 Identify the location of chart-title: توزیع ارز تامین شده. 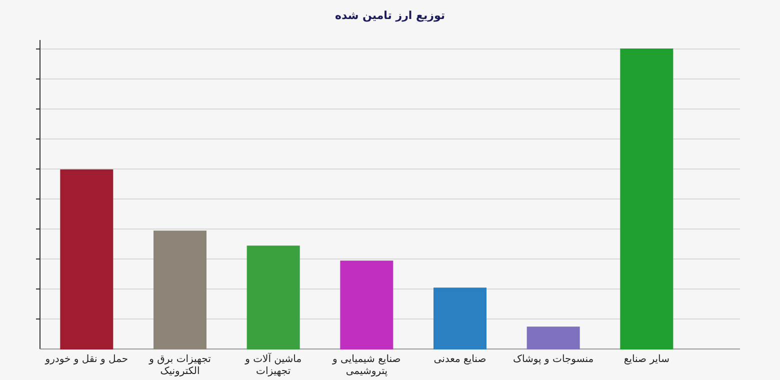
(390, 15).